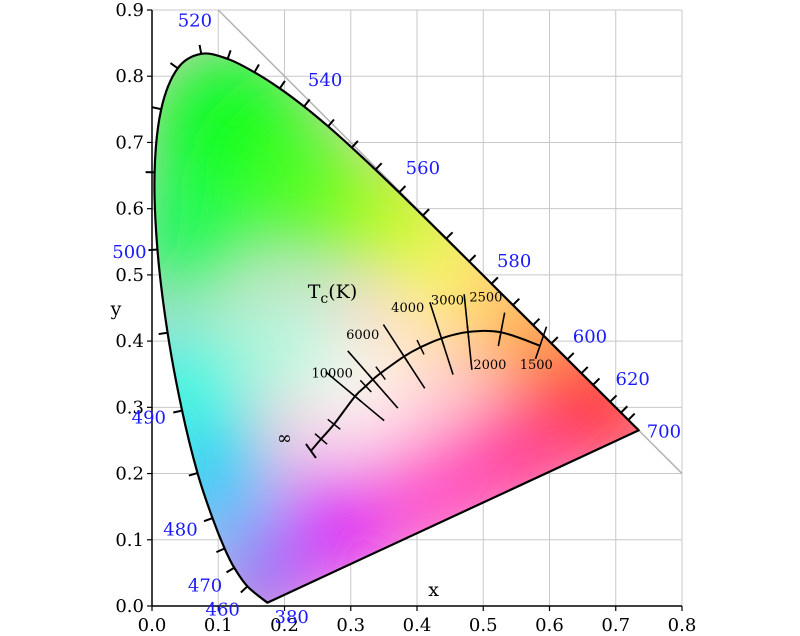 The width and height of the screenshot is (800, 636). What do you see at coordinates (180, 530) in the screenshot?
I see `wavelength-label: 480` at bounding box center [180, 530].